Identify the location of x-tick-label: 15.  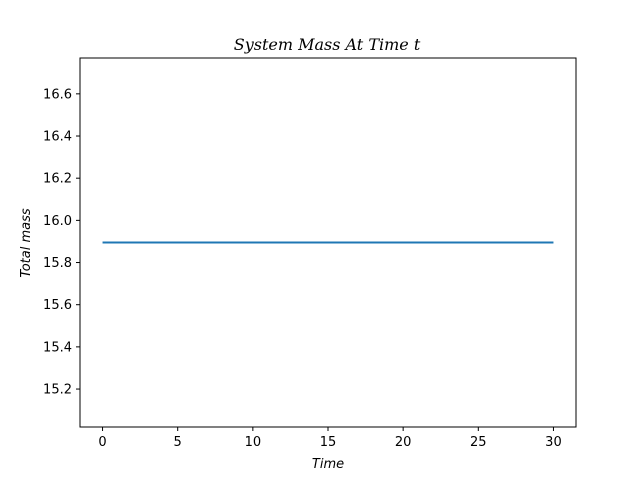
(328, 442).